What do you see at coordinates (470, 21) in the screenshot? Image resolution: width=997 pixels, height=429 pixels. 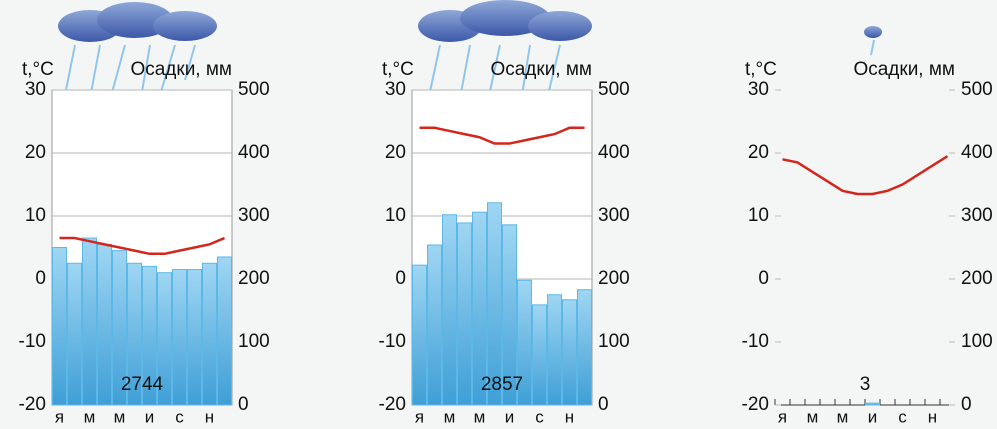 I see `clouds` at bounding box center [470, 21].